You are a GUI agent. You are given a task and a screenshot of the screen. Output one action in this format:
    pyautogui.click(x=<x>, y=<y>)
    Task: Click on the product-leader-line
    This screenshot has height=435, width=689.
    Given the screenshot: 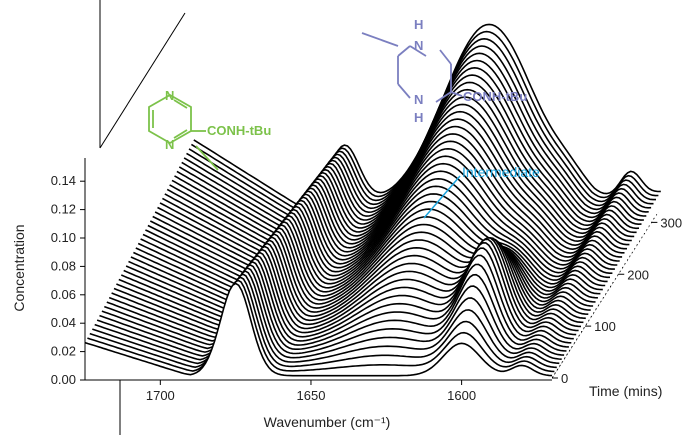 What is the action you would take?
    pyautogui.click(x=380, y=39)
    